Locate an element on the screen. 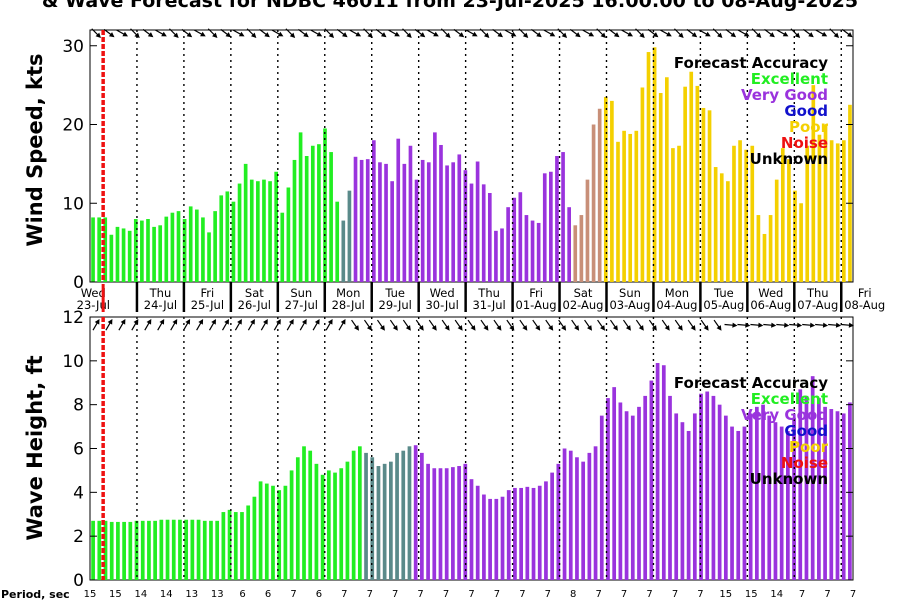 The width and height of the screenshot is (900, 600). period-value: 13 is located at coordinates (217, 594).